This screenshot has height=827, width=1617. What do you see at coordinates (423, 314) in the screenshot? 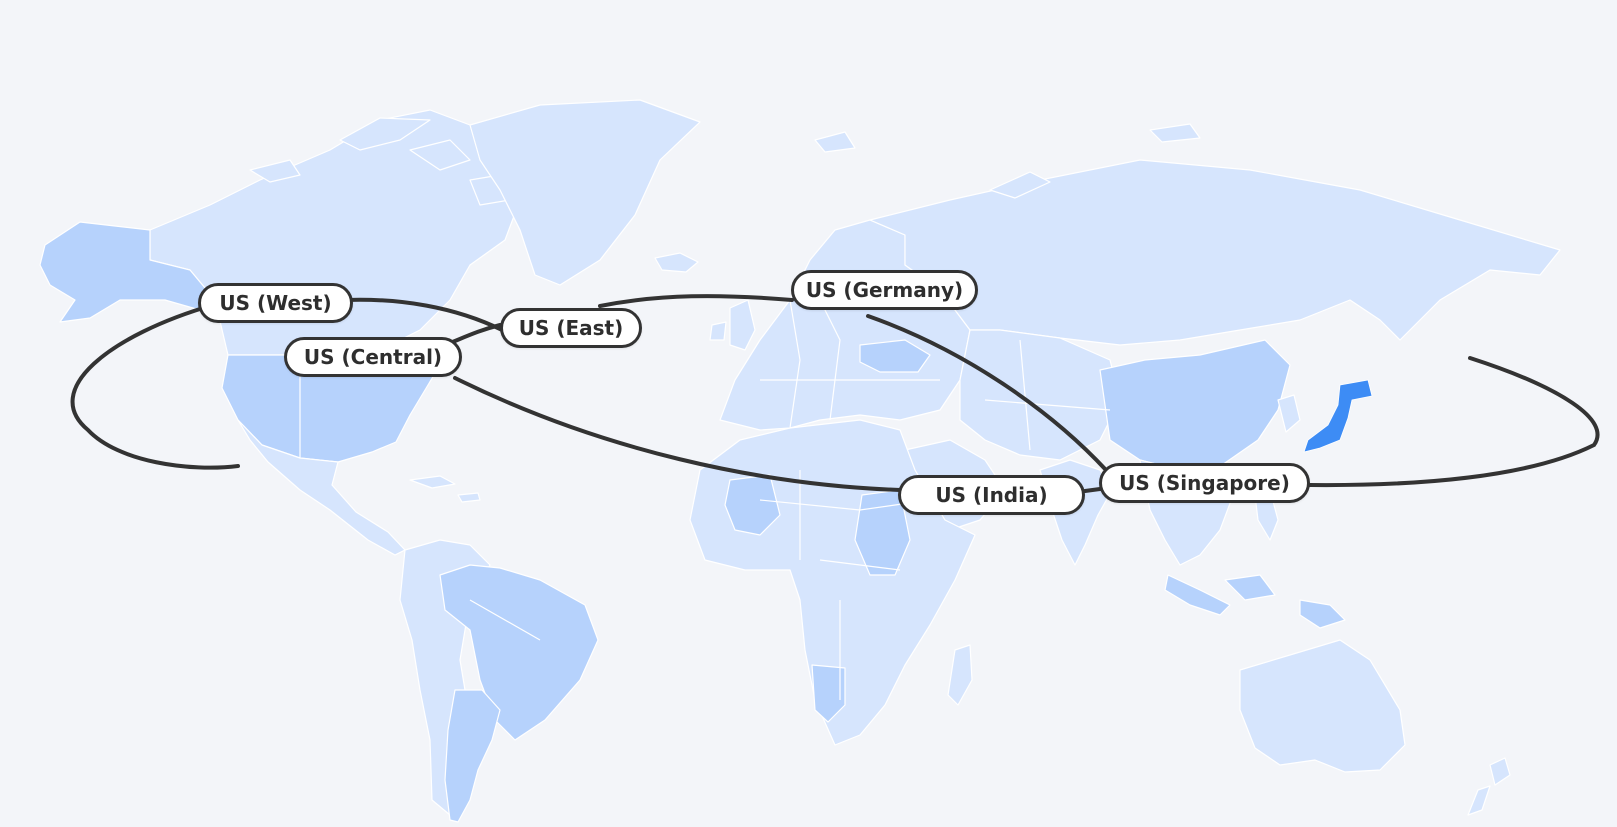
I see `route-west-east` at bounding box center [423, 314].